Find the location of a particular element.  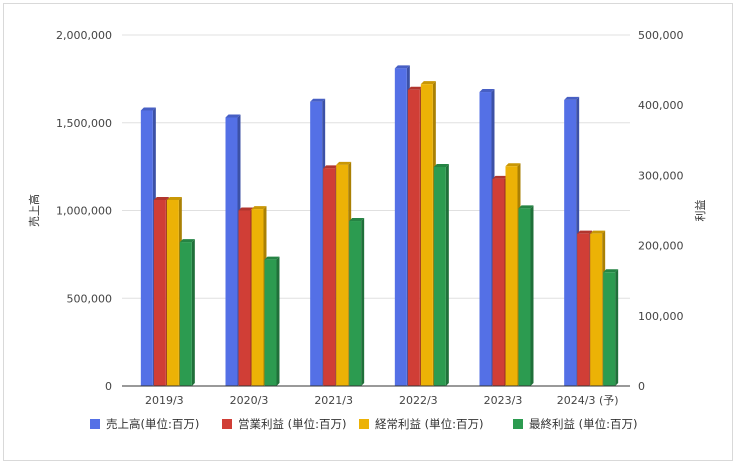

legend-label: 売上高(単位:百万) is located at coordinates (152, 424).